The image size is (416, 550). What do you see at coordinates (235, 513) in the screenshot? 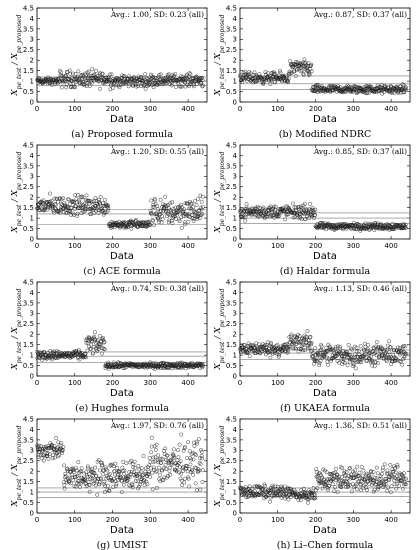
I see `y-tick-label: 0` at bounding box center [235, 513].